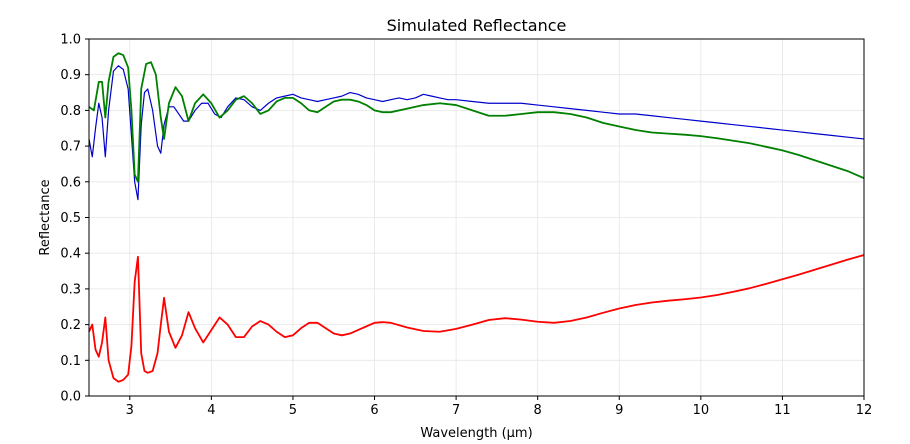 The image size is (910, 444). I want to click on y-tick-label: 1.0, so click(70, 40).